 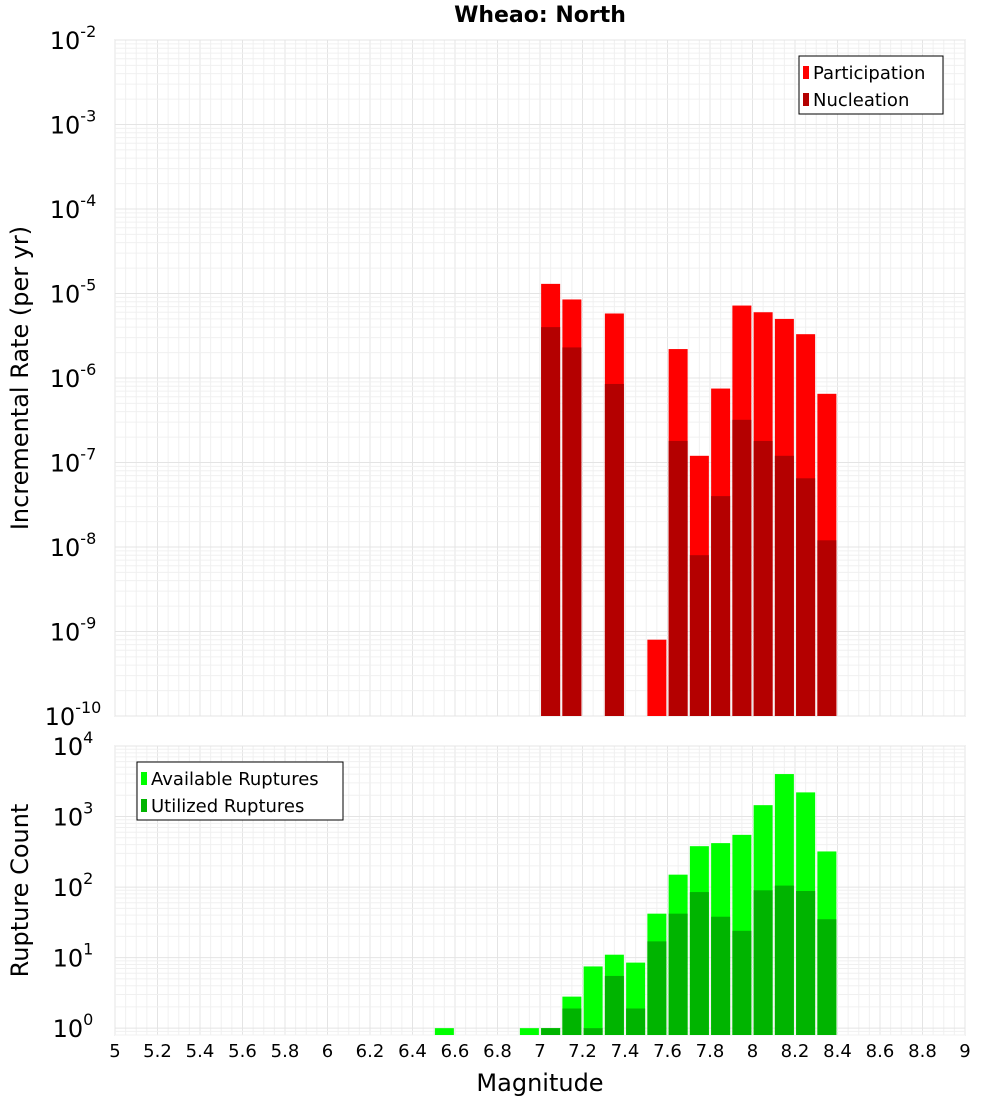 I want to click on y-tick-label: 10², so click(x=73, y=885).